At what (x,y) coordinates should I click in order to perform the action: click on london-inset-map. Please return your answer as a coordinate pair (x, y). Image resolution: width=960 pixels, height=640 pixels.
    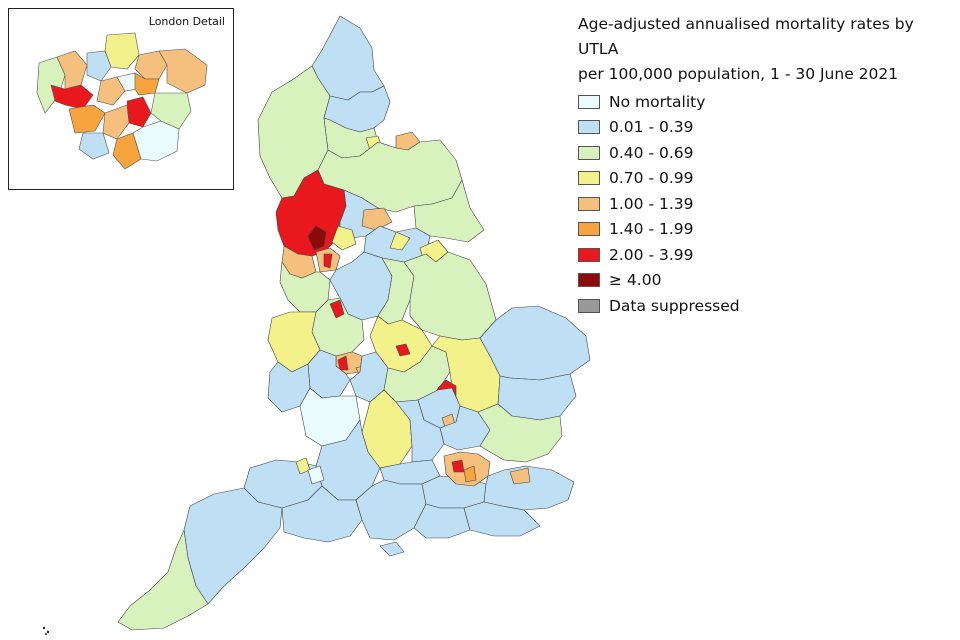
    Looking at the image, I should click on (122, 101).